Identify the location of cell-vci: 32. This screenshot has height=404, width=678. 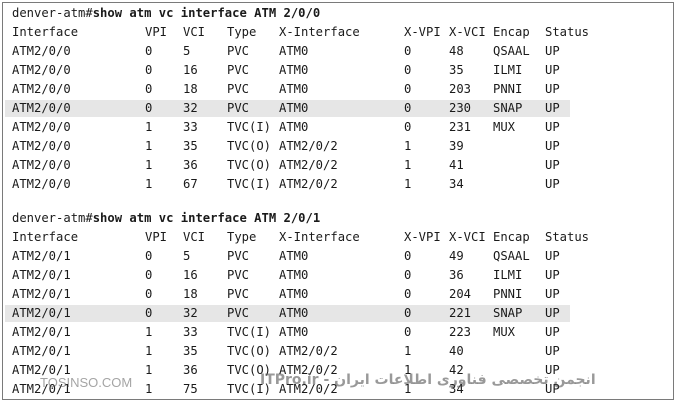
(190, 313).